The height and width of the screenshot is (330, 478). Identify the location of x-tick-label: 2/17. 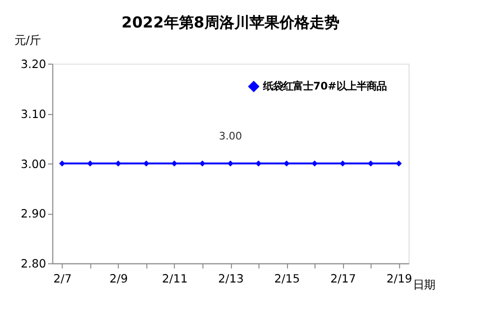
(343, 279).